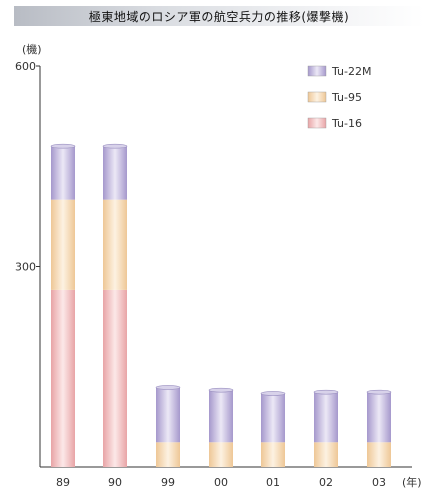 The image size is (438, 500). Describe the element at coordinates (25, 66) in the screenshot. I see `y-tick-label: 600` at that location.